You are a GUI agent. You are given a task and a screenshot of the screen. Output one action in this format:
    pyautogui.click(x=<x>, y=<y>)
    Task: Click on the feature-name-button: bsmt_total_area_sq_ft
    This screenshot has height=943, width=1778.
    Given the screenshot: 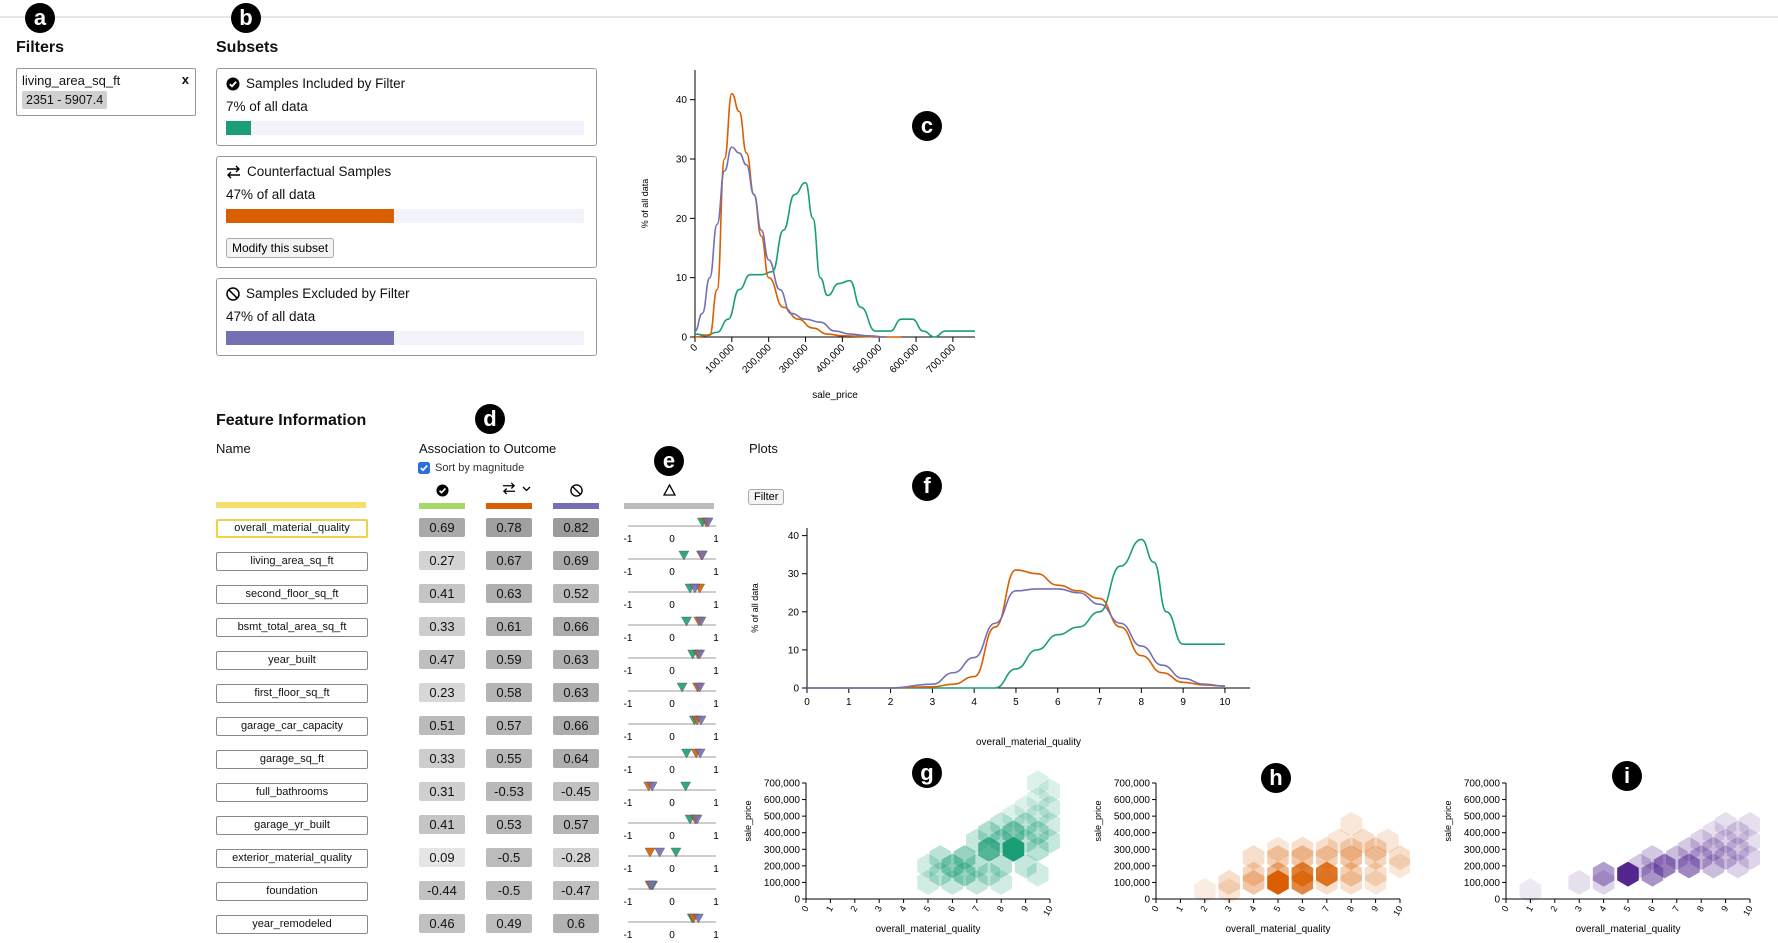 What is the action you would take?
    pyautogui.click(x=292, y=627)
    